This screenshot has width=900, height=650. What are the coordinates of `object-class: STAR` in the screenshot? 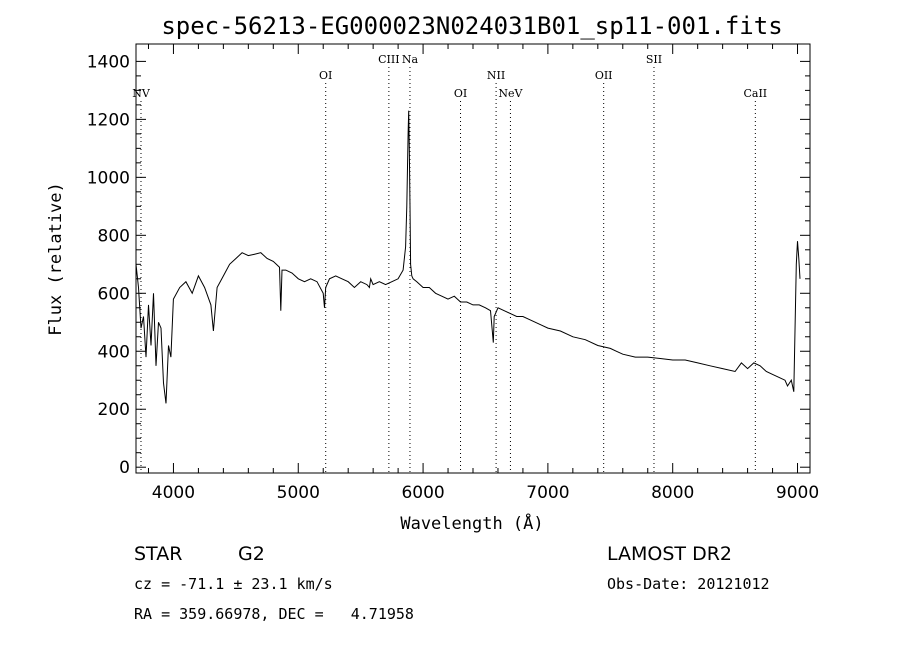 It's located at (158, 554).